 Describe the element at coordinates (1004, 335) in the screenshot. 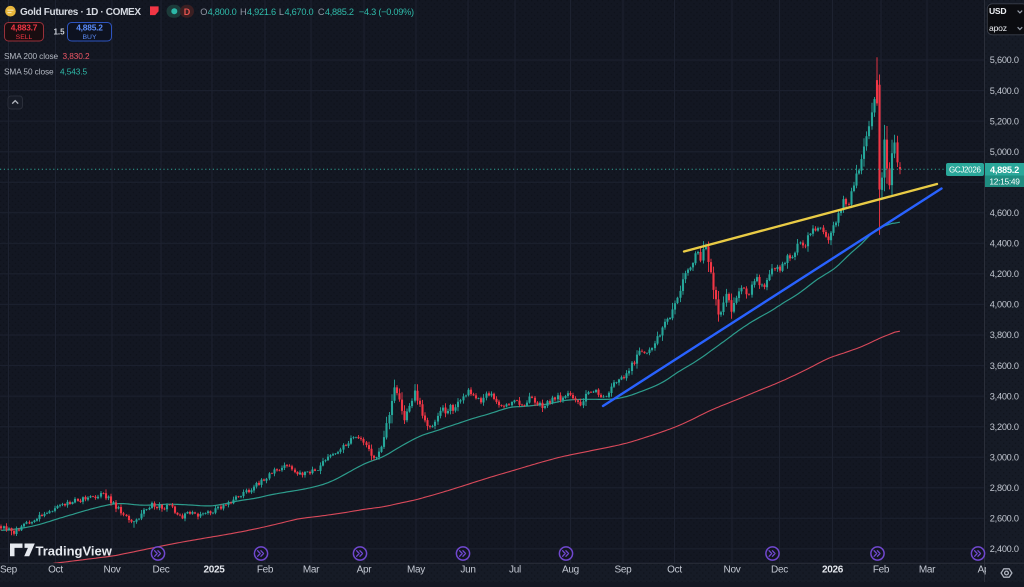

I see `svg-text: 3,800.0` at that location.